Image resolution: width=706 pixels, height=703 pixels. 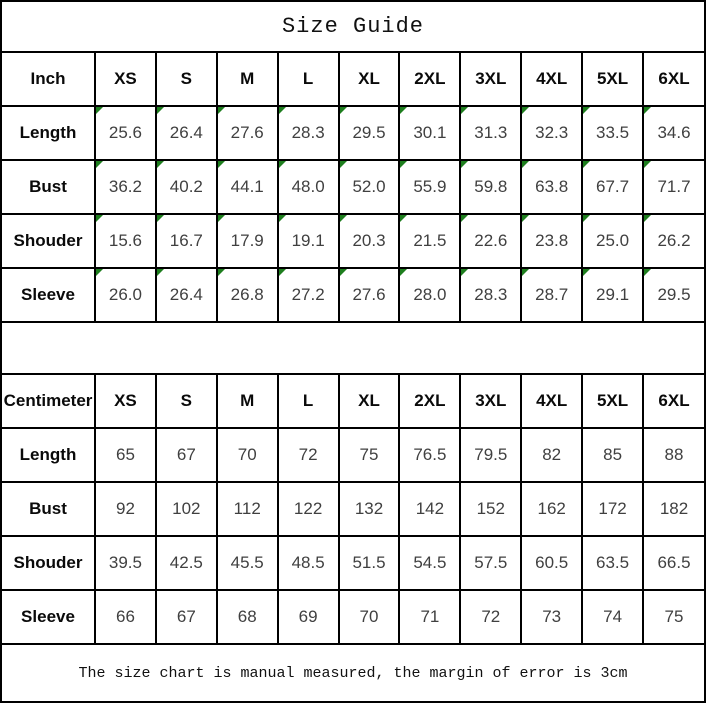 I want to click on measurement-value-cell: 142, so click(x=430, y=509).